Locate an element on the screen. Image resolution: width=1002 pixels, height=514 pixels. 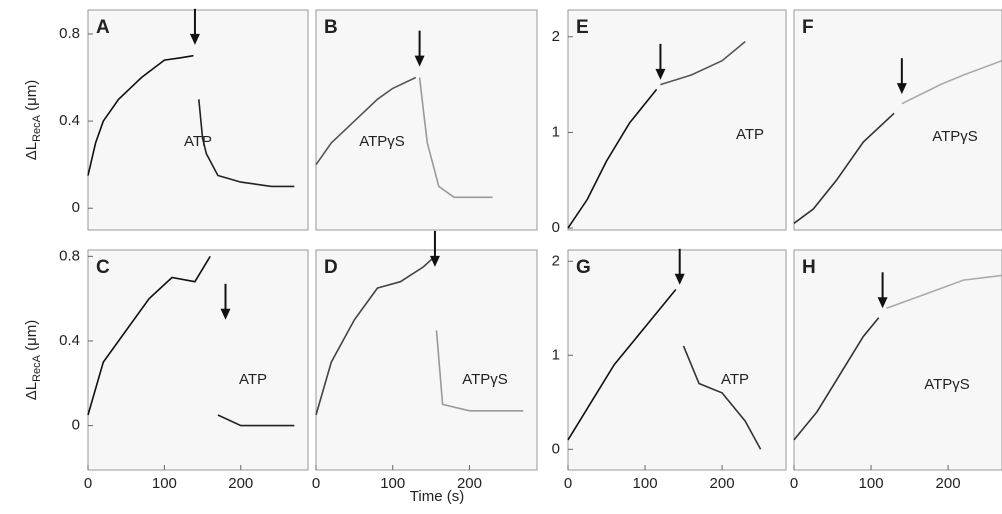
panel-letter: B is located at coordinates (331, 27).